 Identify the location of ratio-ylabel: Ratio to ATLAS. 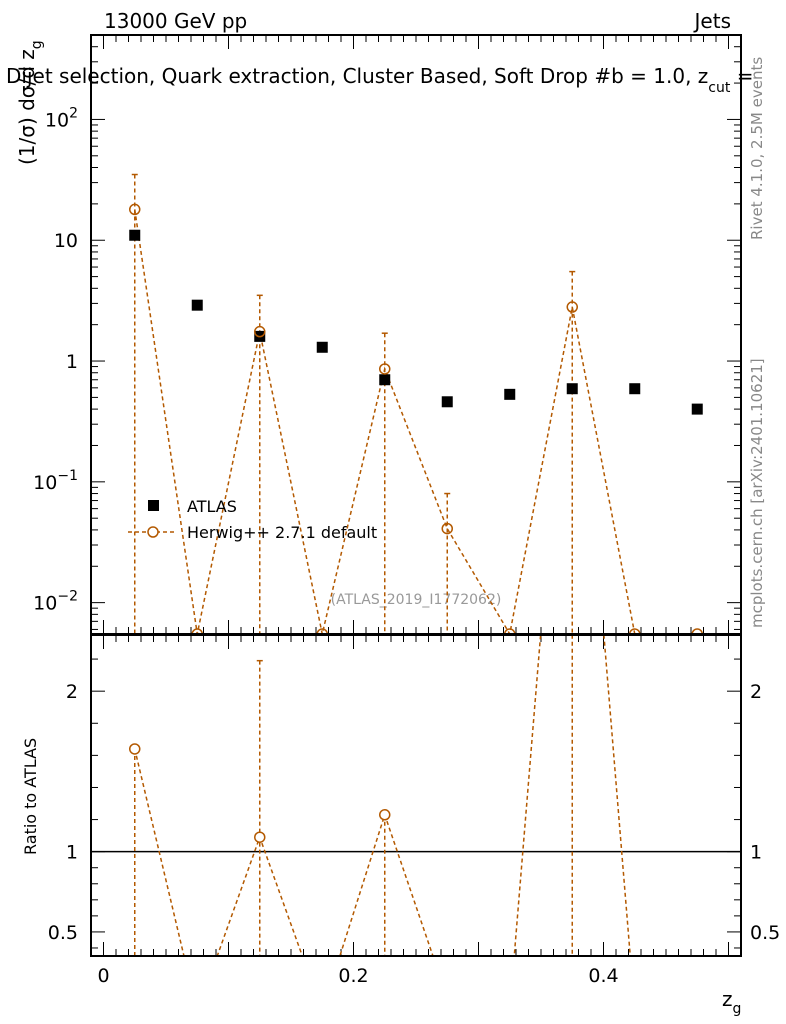
(30, 796).